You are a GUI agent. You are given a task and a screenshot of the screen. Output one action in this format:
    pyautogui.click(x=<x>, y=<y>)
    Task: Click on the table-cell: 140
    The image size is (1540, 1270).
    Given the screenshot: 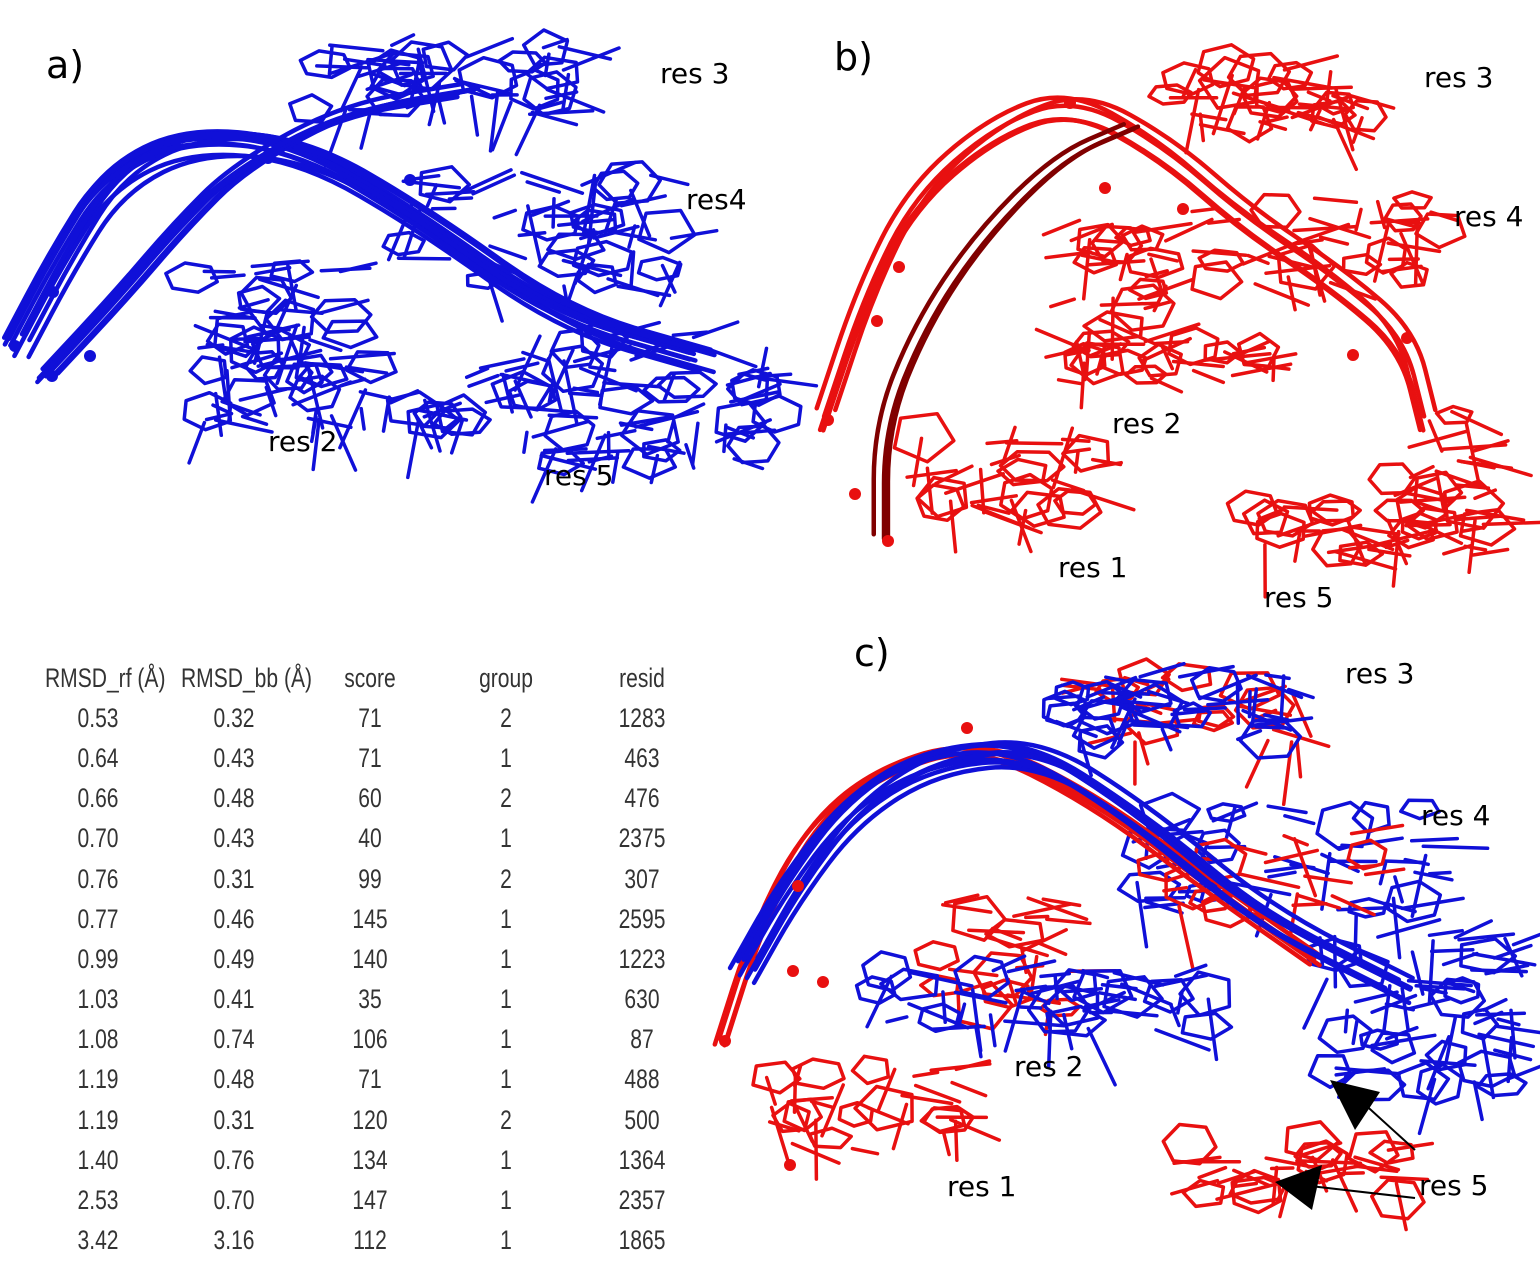 What is the action you would take?
    pyautogui.click(x=370, y=958)
    